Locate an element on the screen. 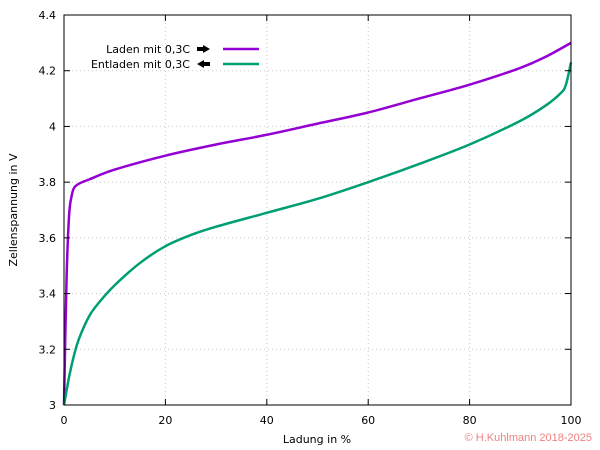  copyright-notice: © H.Kuhlmann 2018-2025 is located at coordinates (528, 438).